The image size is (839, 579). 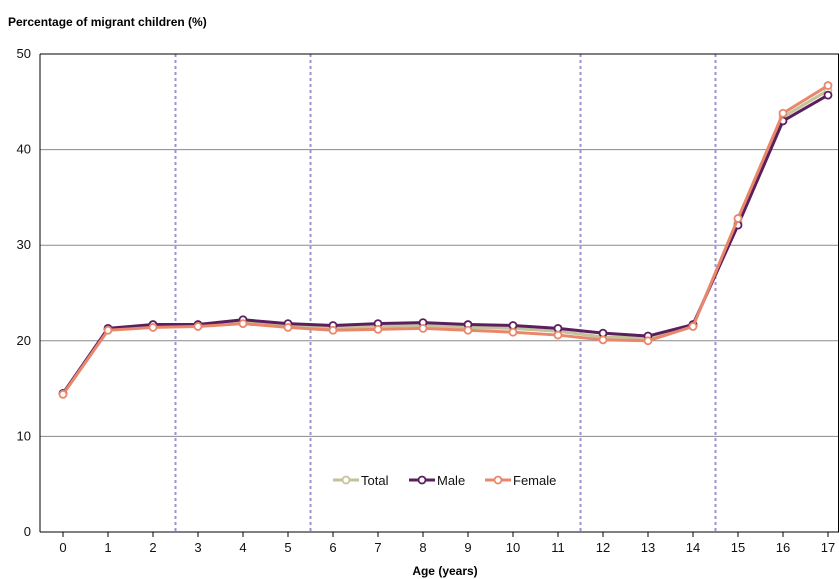 I want to click on y-tick-labels: 0 10 20 30 40 50, so click(x=24, y=292).